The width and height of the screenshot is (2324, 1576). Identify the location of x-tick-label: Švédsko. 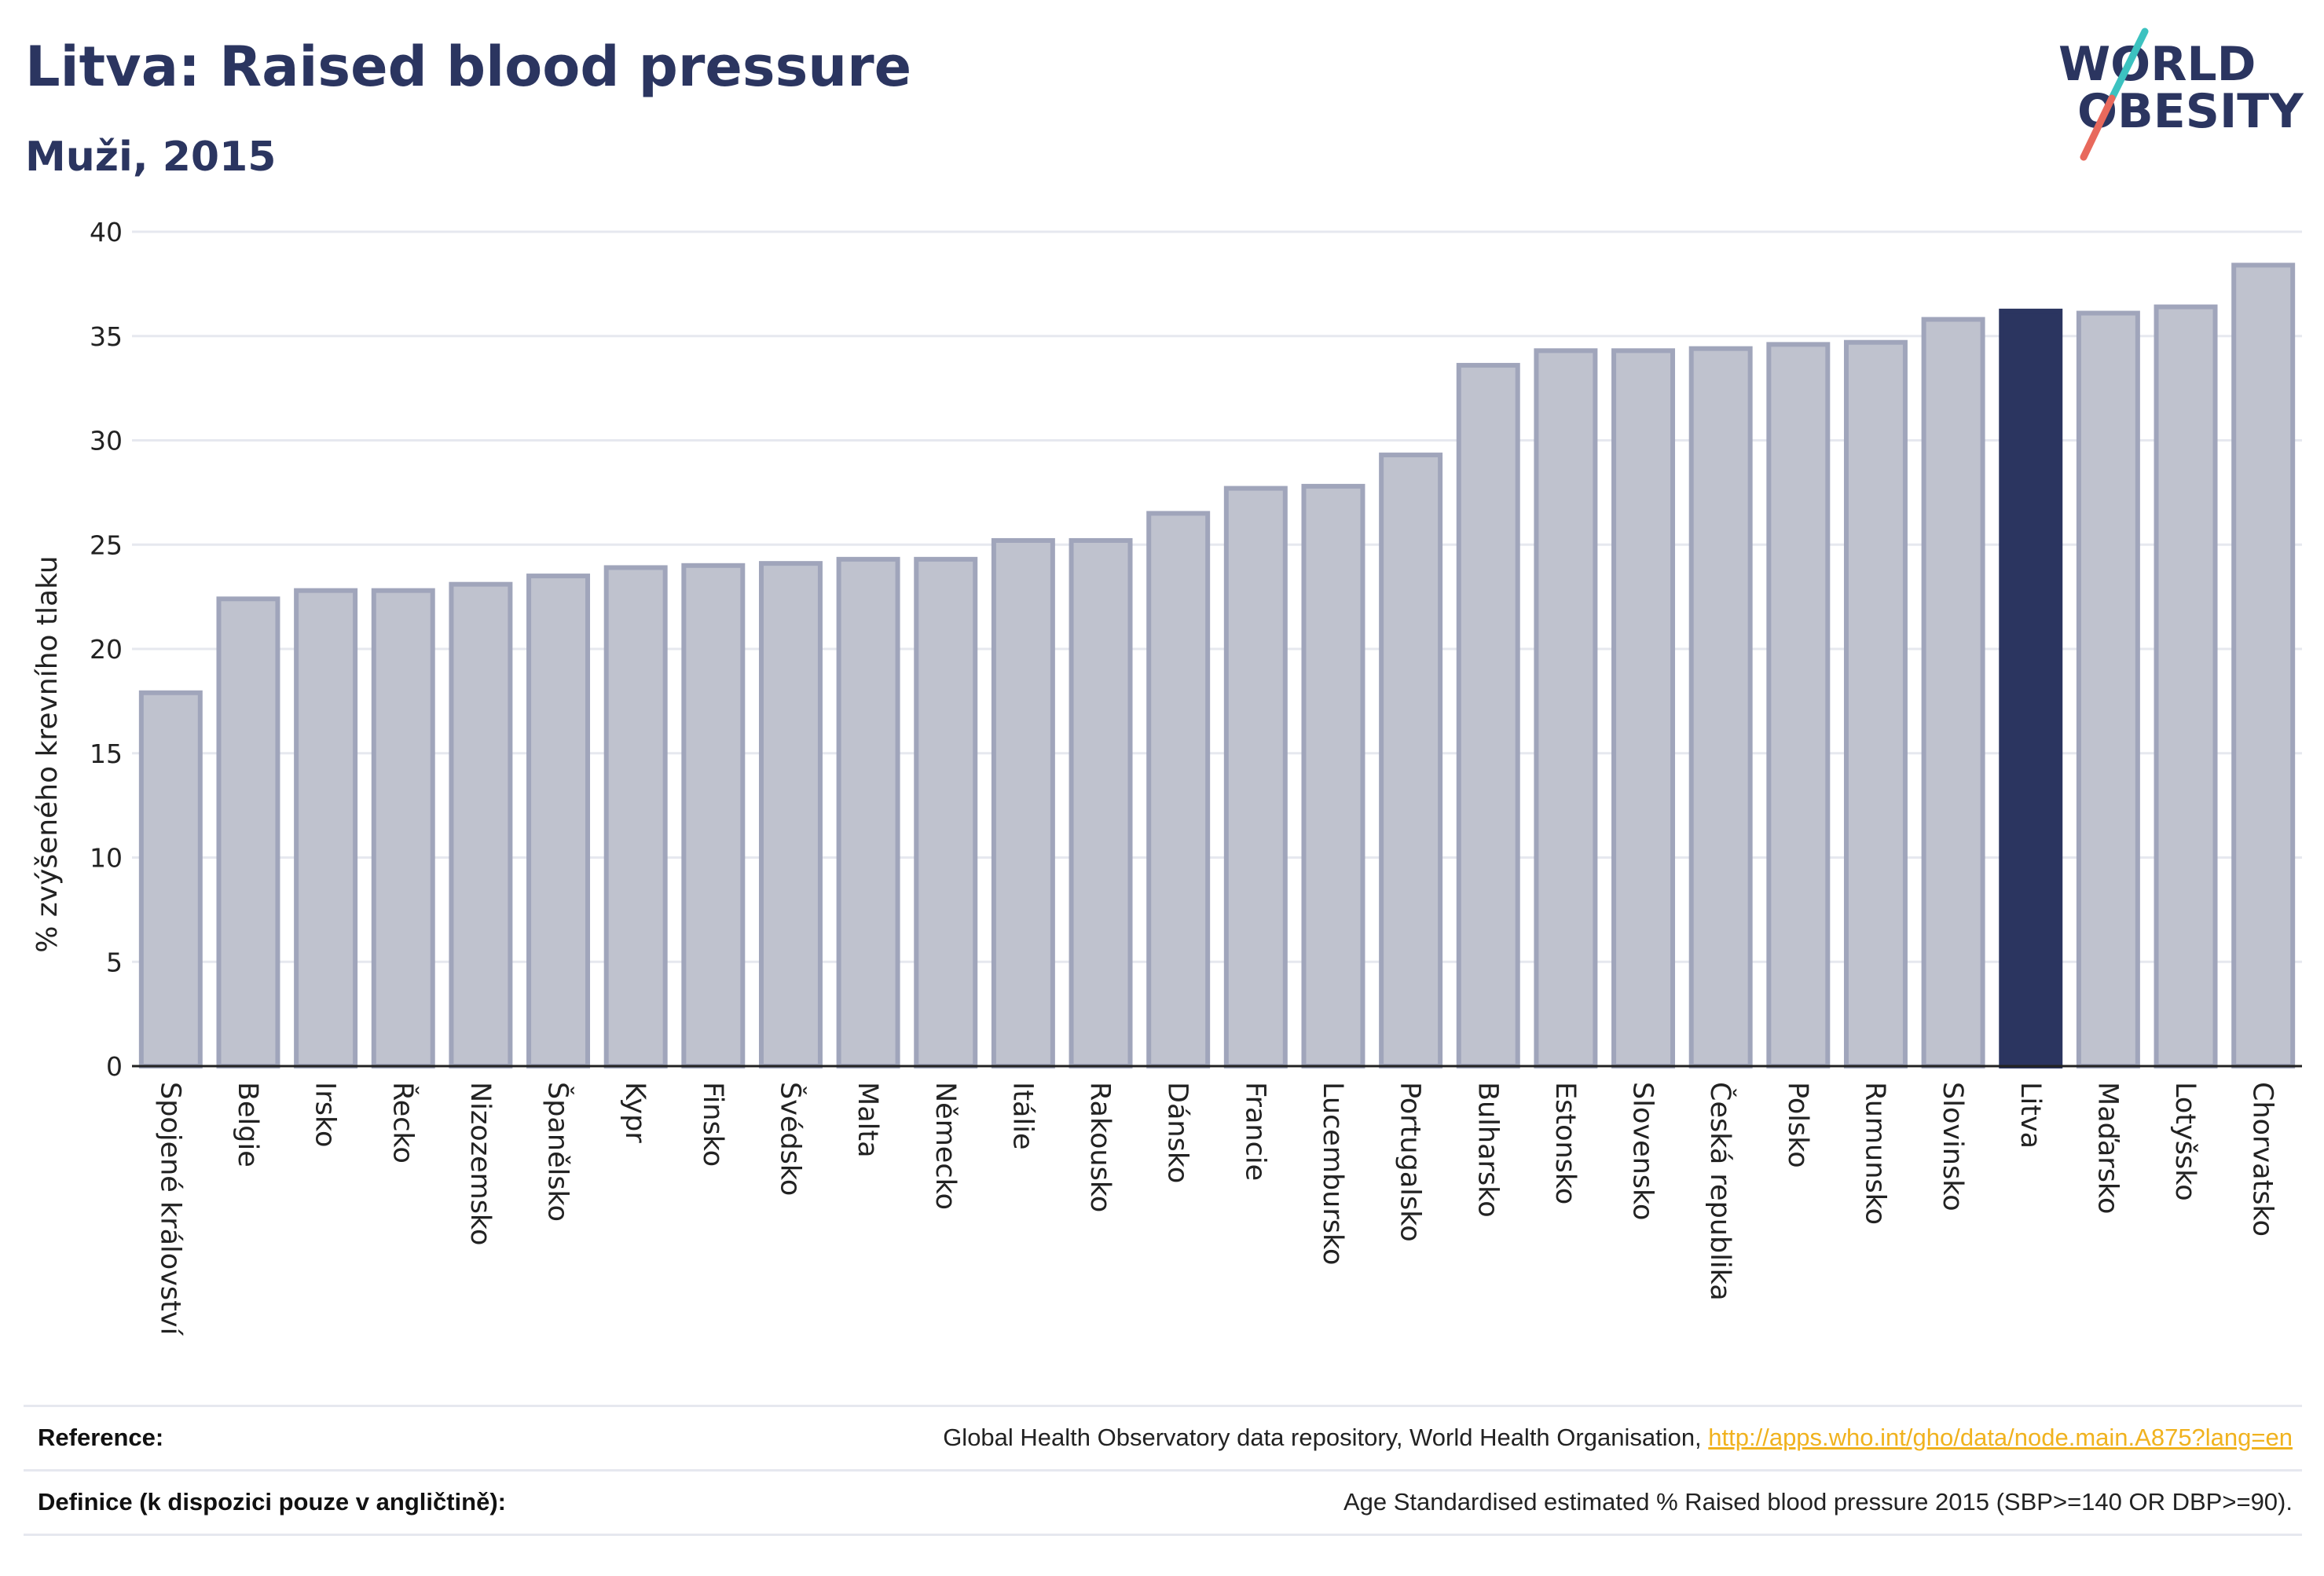
(790, 1139).